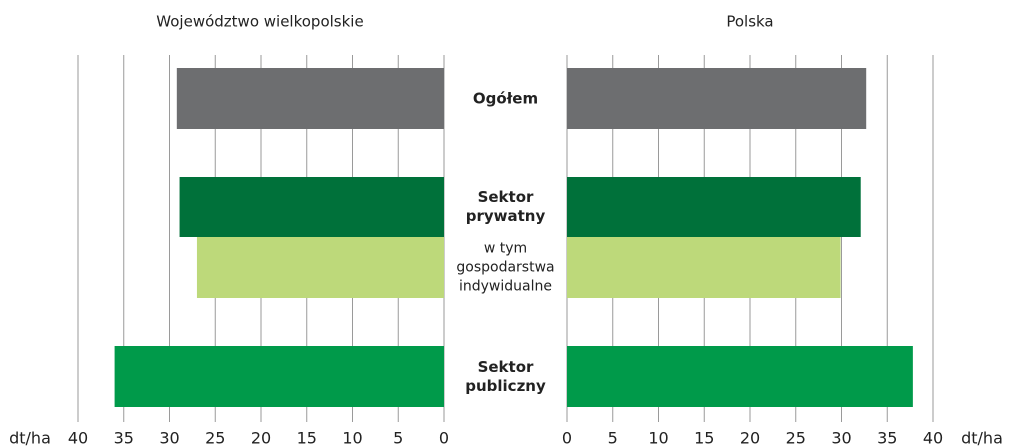  I want to click on chart-title: Województwo wielkopolskie, so click(259, 22).